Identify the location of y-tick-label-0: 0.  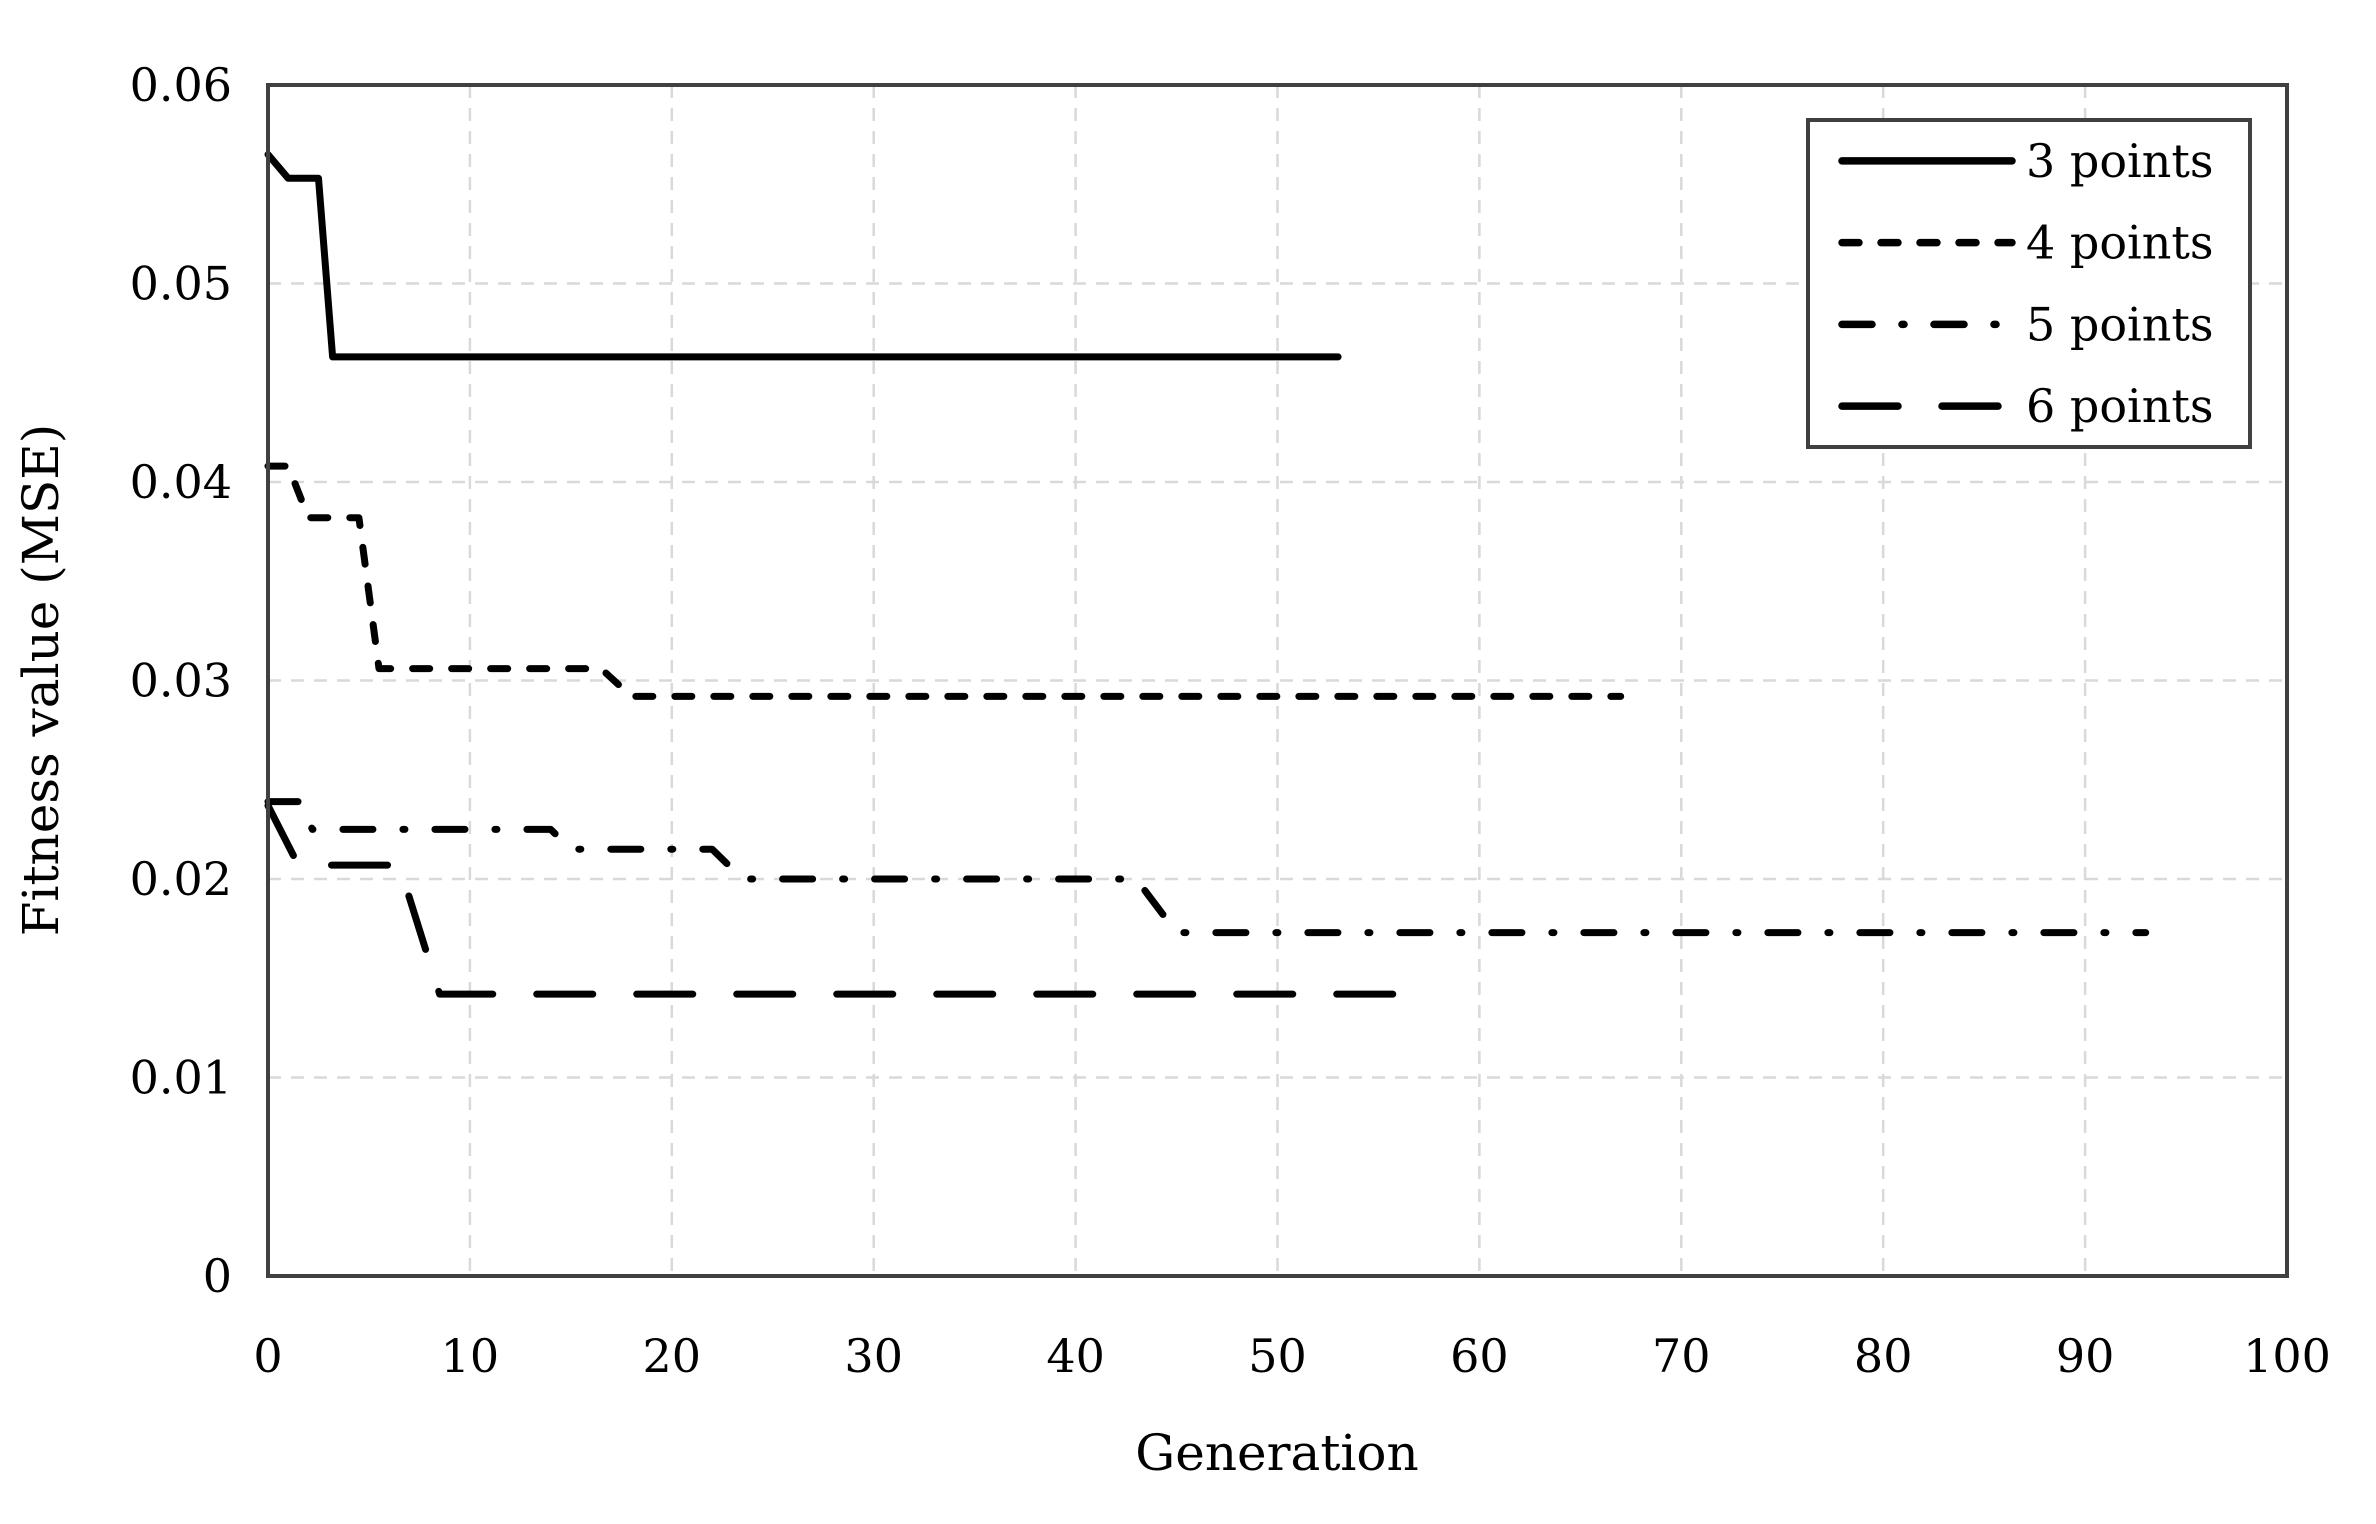
(217, 1276).